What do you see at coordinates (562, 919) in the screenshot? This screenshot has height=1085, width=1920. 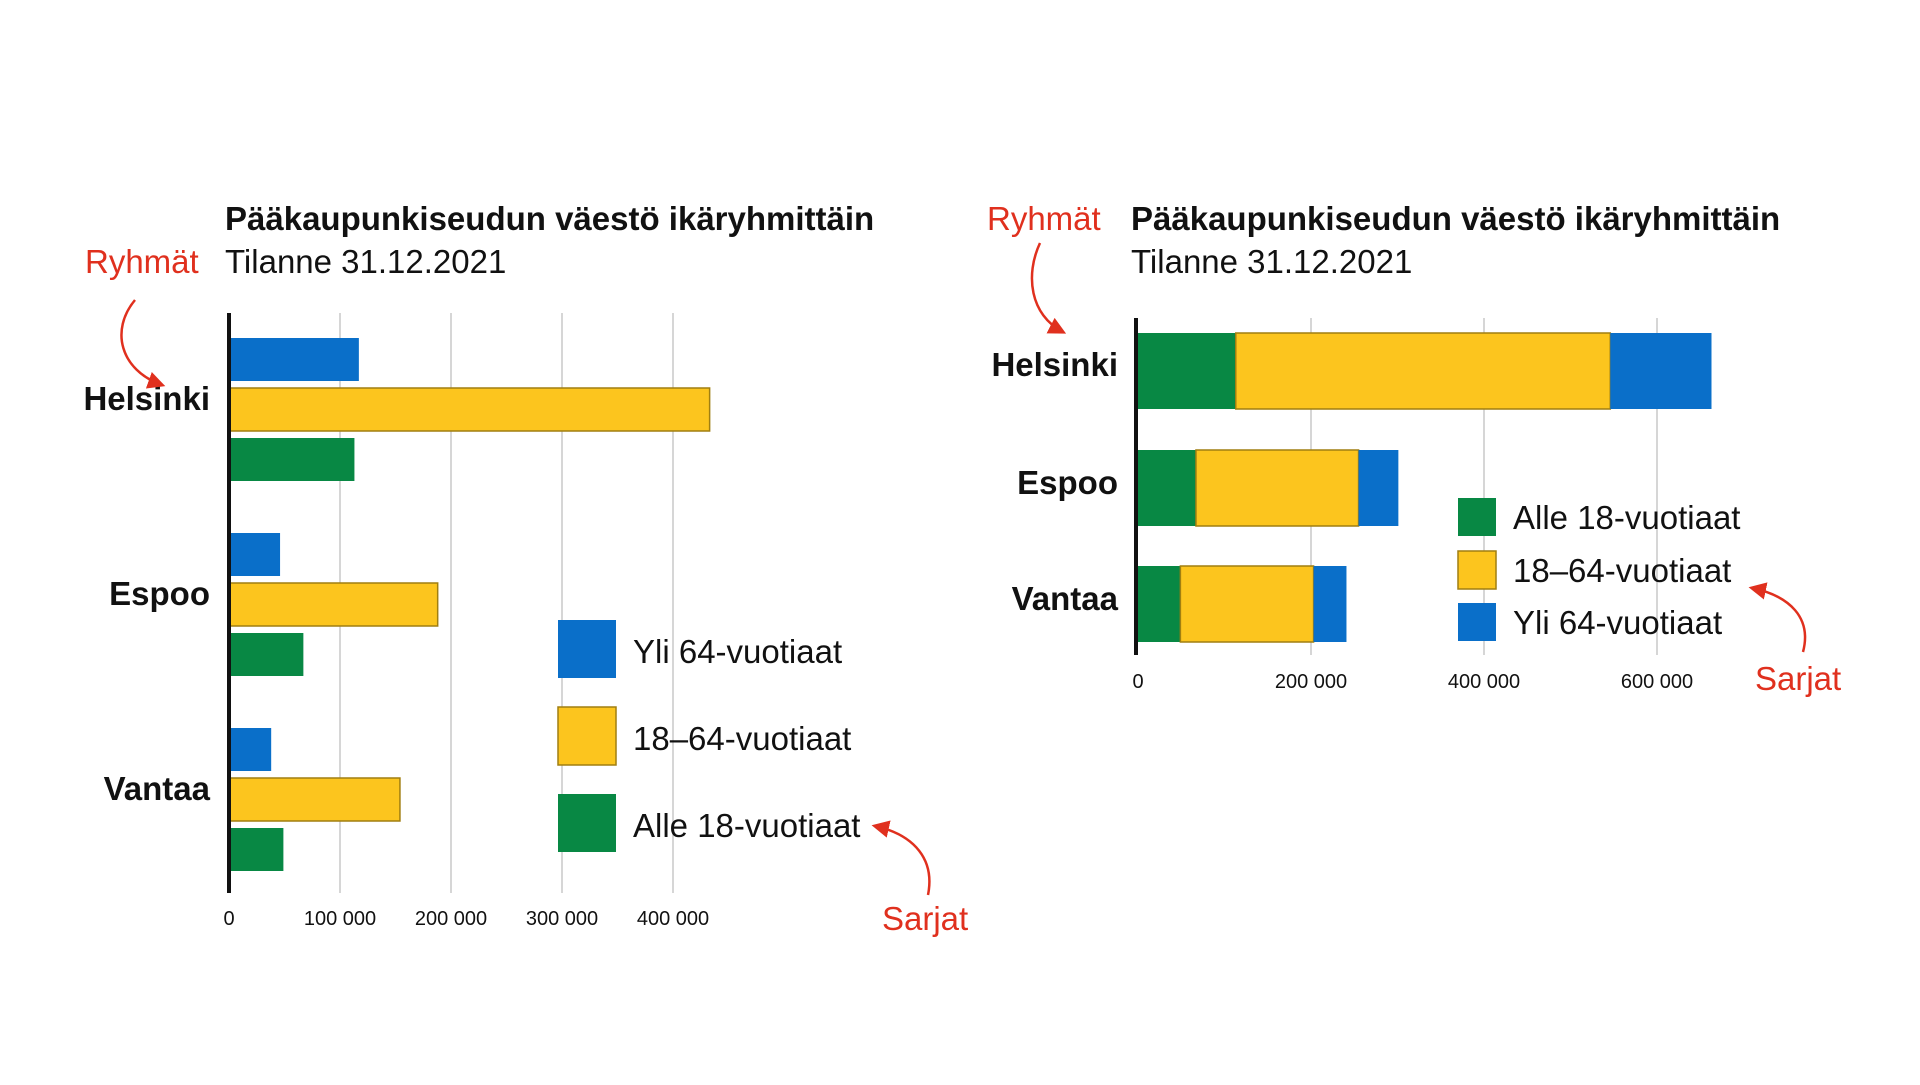 I see `x-tick-label: 300 000` at bounding box center [562, 919].